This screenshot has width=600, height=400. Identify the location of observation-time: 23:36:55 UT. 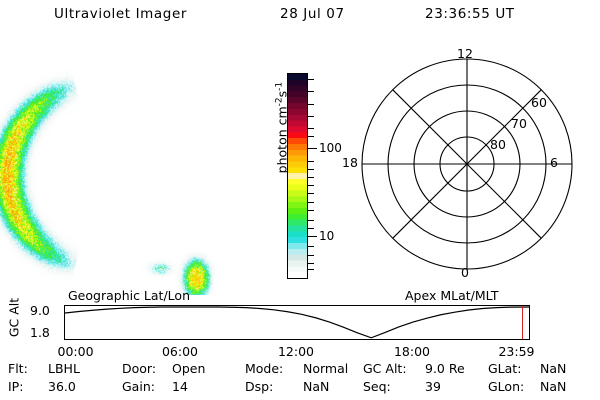
(470, 14).